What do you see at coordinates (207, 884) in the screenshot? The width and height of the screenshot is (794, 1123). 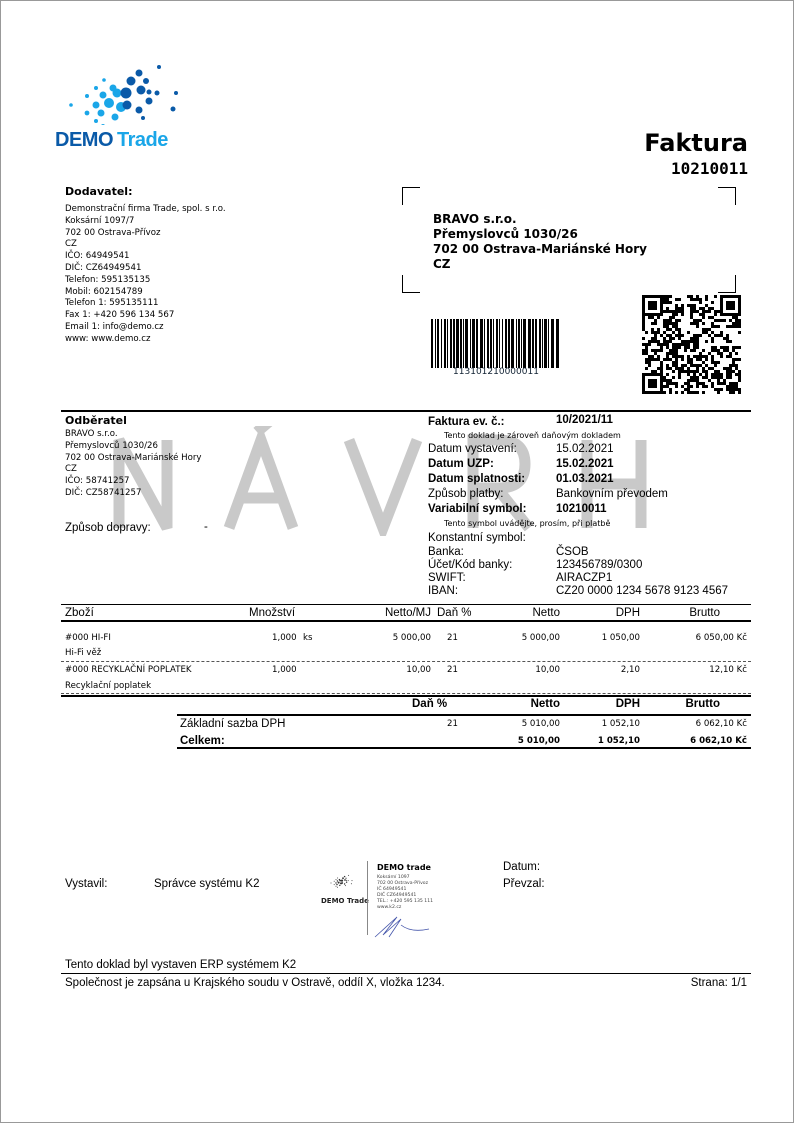 I see `issued-by-value: Správce systému K2` at bounding box center [207, 884].